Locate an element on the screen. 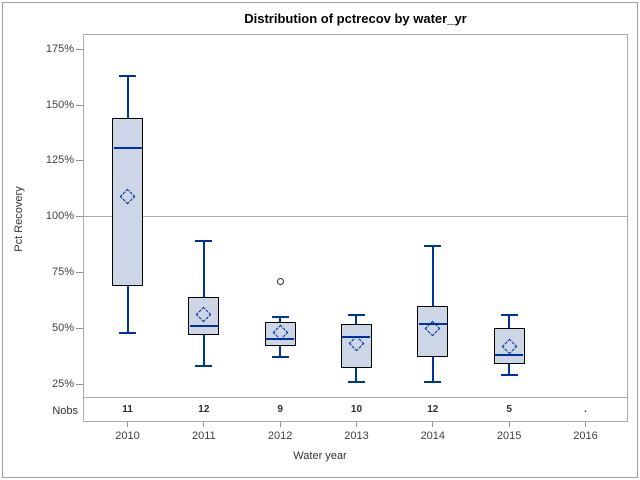  nobs-value: 5 is located at coordinates (509, 409).